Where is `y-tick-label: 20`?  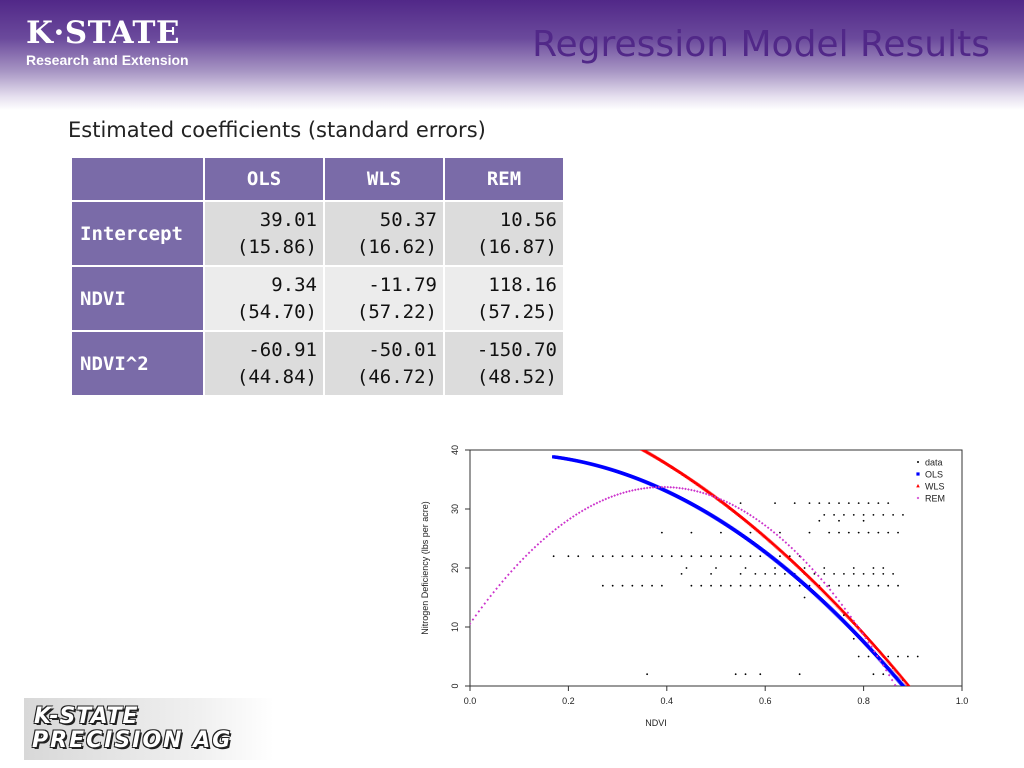 y-tick-label: 20 is located at coordinates (455, 568).